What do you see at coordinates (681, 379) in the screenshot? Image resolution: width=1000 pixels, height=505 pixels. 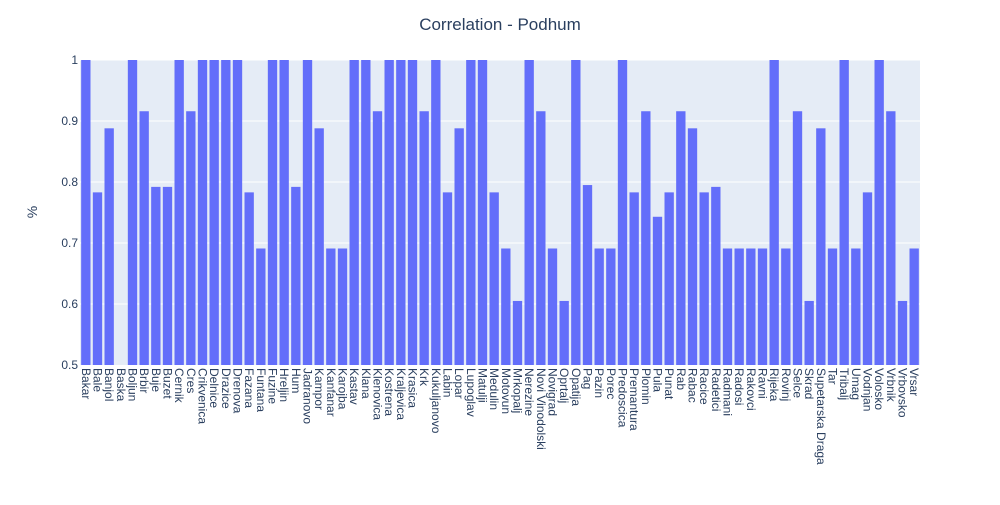 I see `x-tick-label: Rab` at bounding box center [681, 379].